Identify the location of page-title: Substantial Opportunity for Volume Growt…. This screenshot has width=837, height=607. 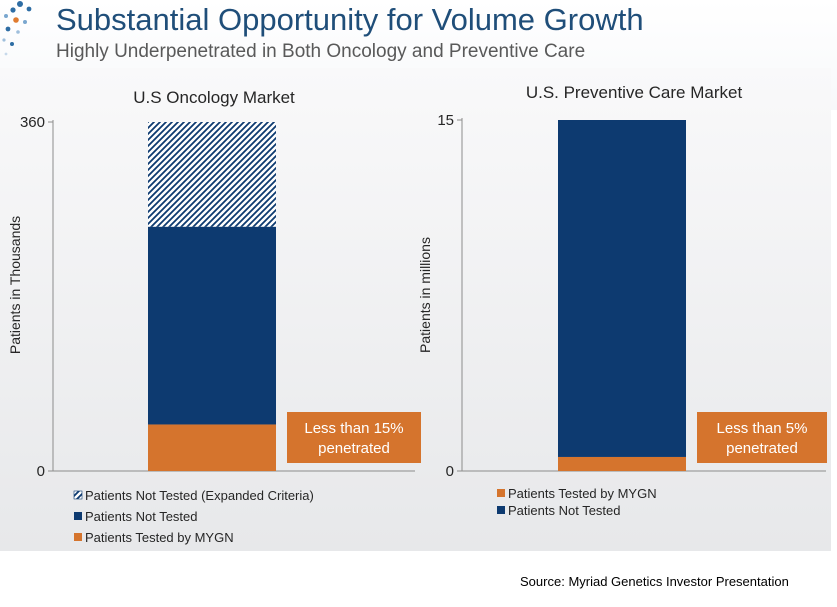
(350, 19).